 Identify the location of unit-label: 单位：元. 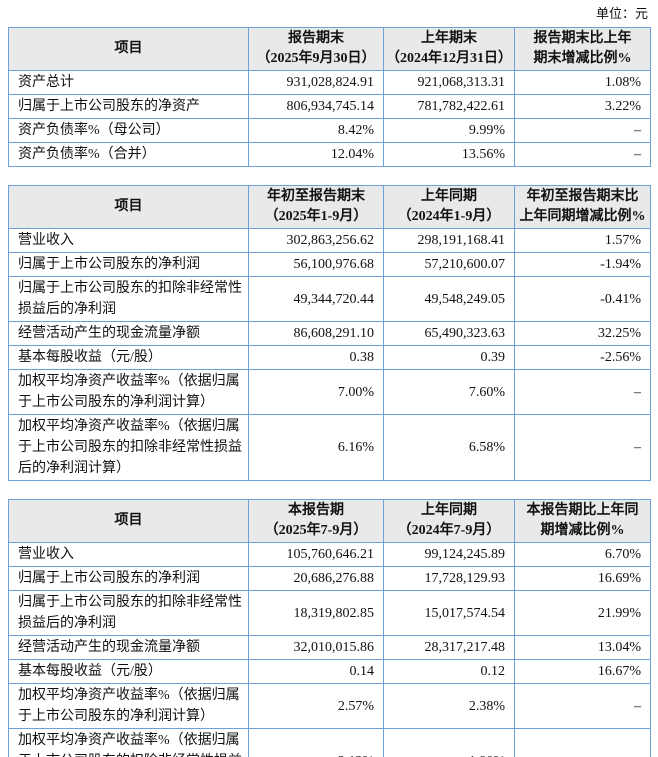
(621, 13).